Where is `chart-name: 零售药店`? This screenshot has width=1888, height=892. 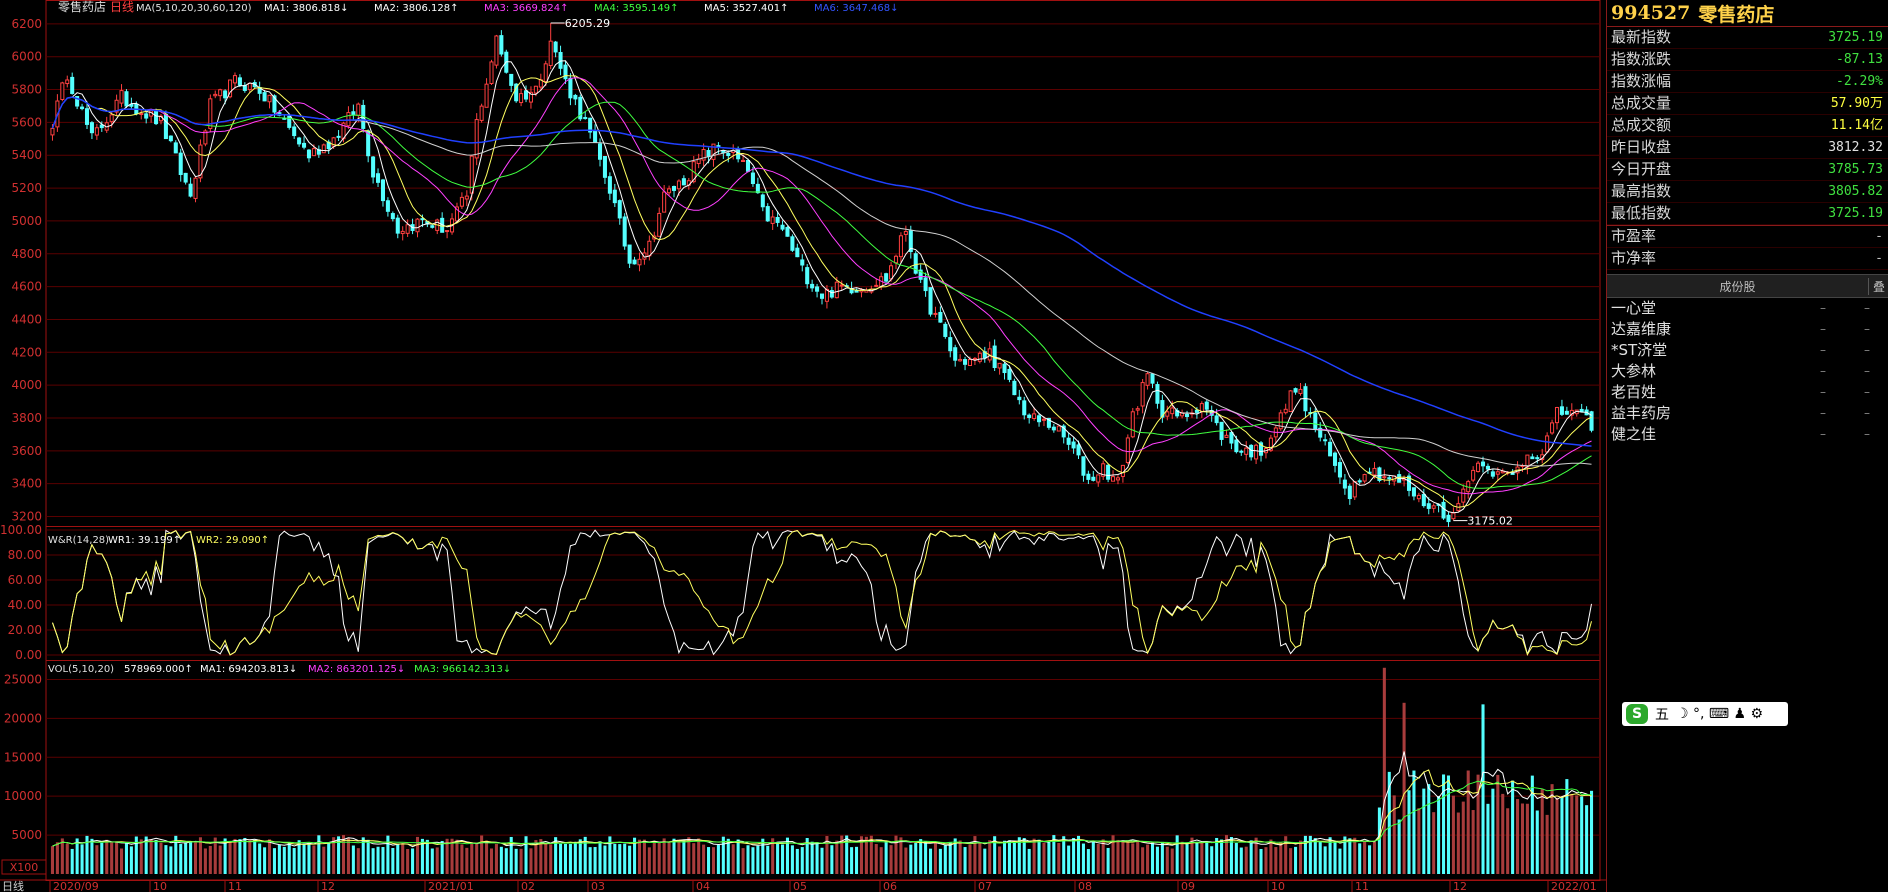
chart-name: 零售药店 is located at coordinates (82, 7).